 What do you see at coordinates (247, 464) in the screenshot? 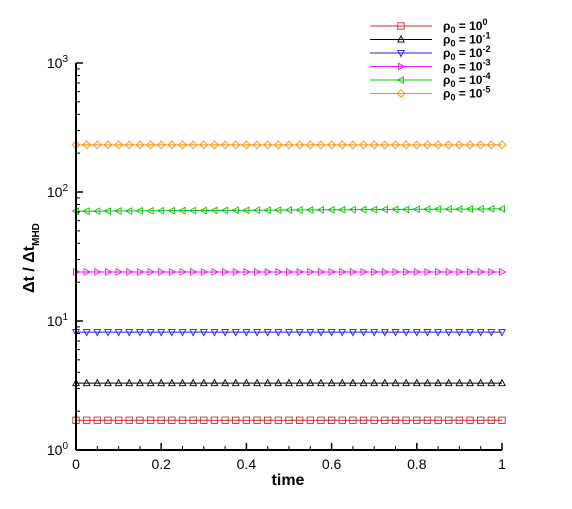
I see `x-tick-label: 0.4` at bounding box center [247, 464].